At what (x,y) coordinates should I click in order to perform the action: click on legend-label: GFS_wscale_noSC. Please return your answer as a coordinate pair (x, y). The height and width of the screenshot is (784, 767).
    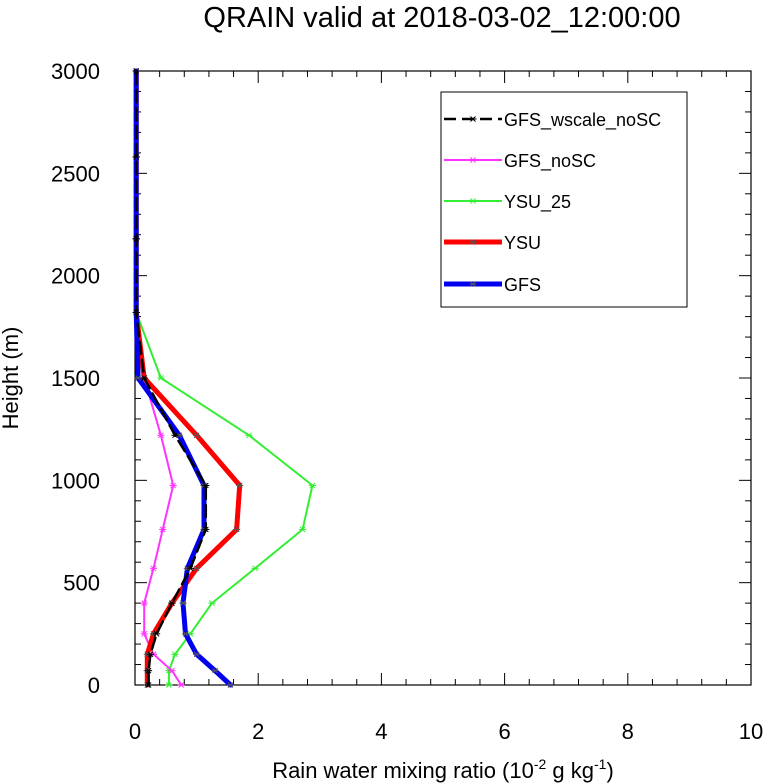
    Looking at the image, I should click on (582, 120).